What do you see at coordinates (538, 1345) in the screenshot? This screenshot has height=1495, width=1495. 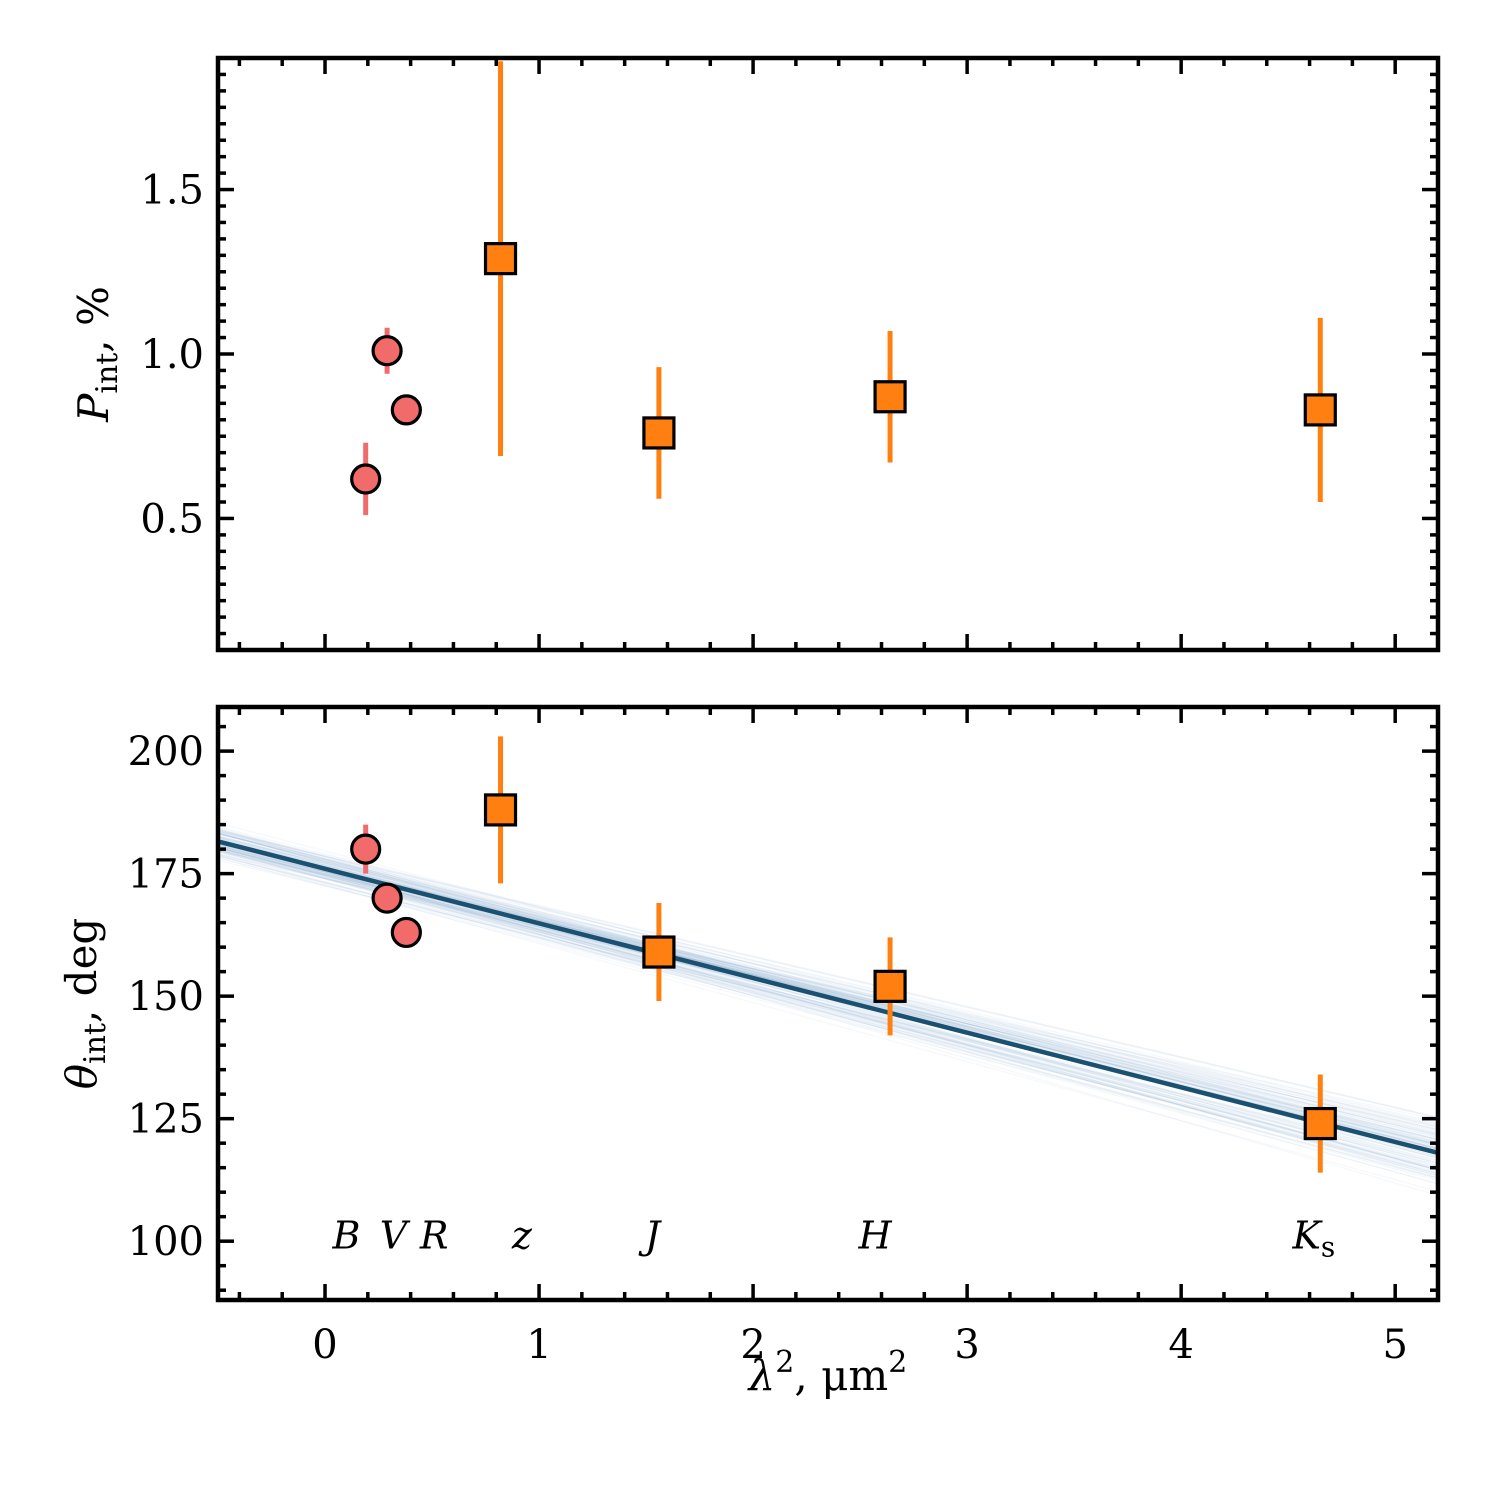 I see `x-tick-label: 1` at bounding box center [538, 1345].